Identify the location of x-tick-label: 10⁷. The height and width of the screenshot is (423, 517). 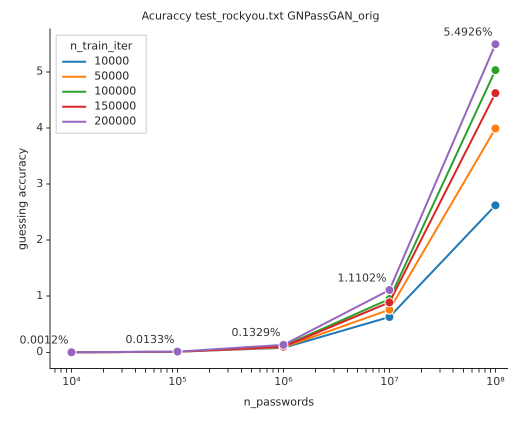
(389, 381).